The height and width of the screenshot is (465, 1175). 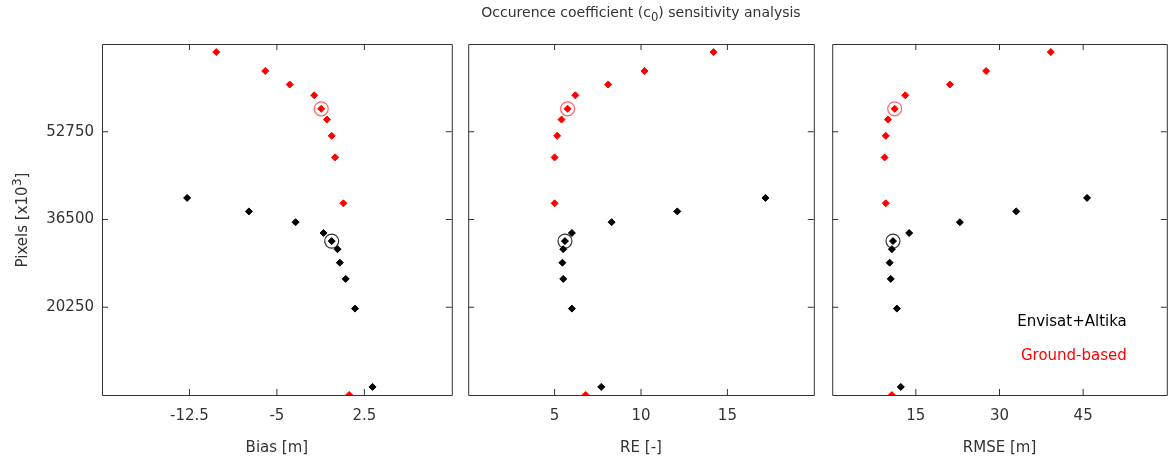 What do you see at coordinates (70, 218) in the screenshot?
I see `y-tick-label: 36500` at bounding box center [70, 218].